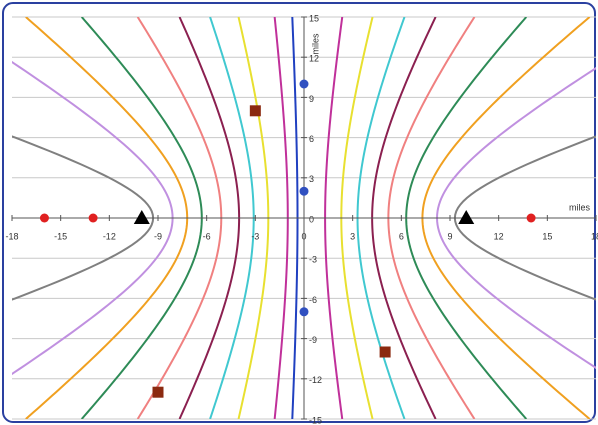  Describe the element at coordinates (313, 300) in the screenshot. I see `y-tick-label: -6` at that location.